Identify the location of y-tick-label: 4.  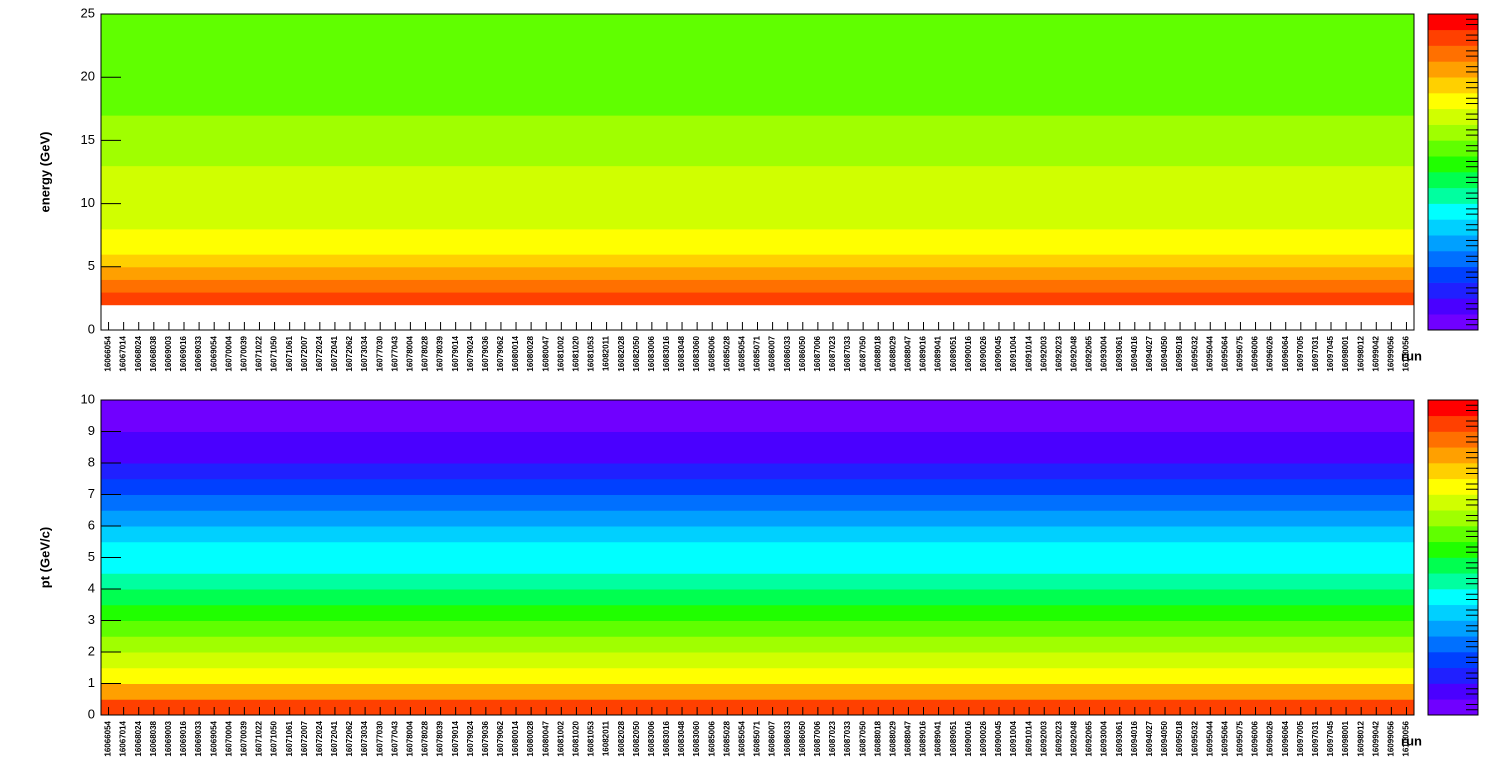
(91, 587).